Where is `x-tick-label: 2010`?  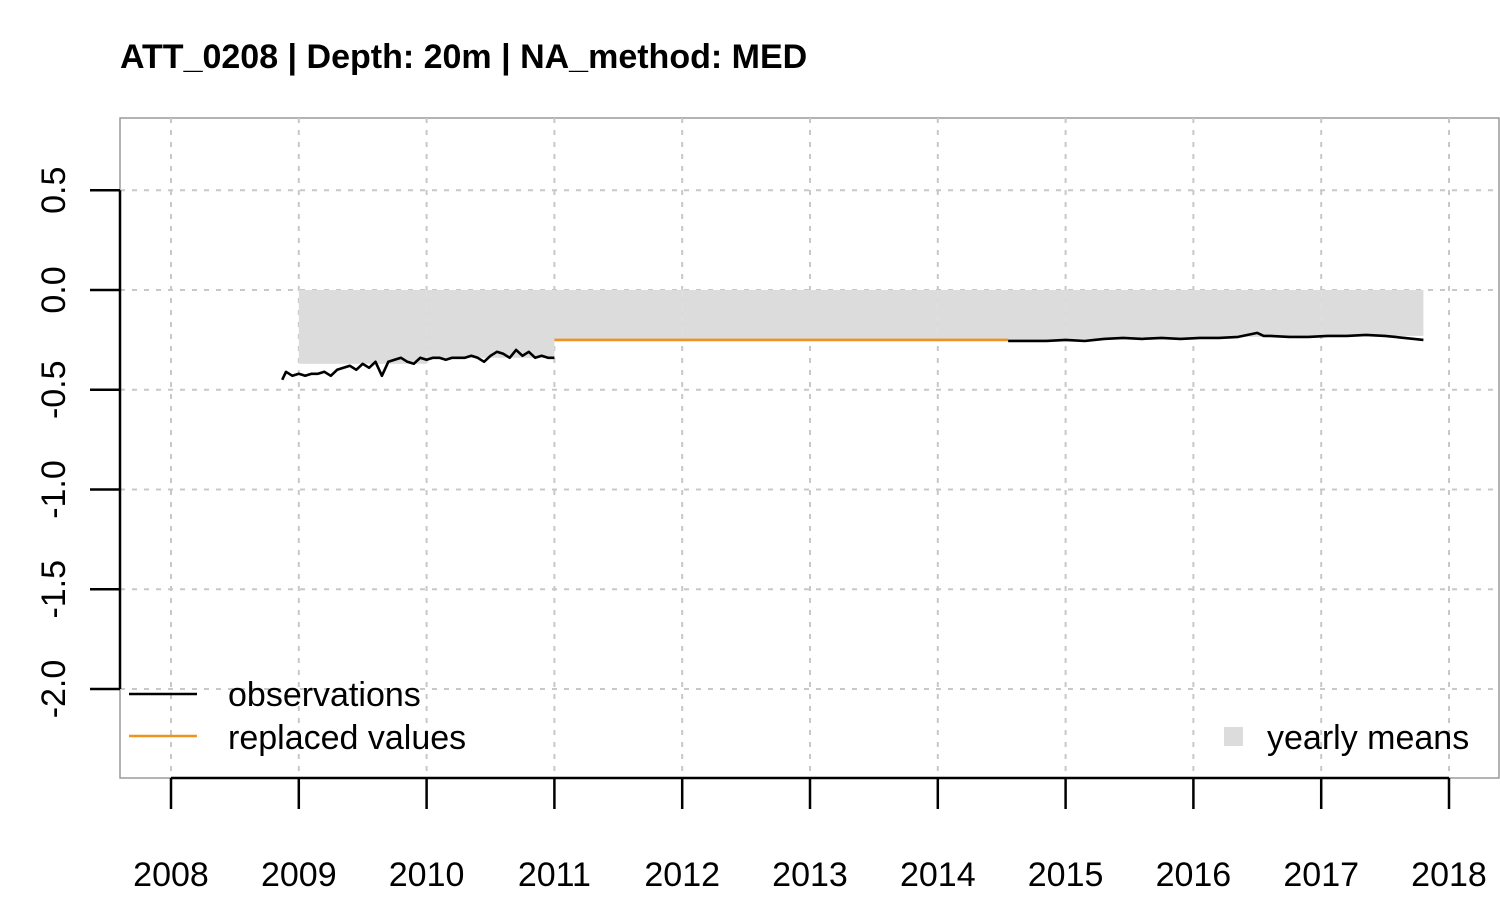
x-tick-label: 2010 is located at coordinates (427, 875).